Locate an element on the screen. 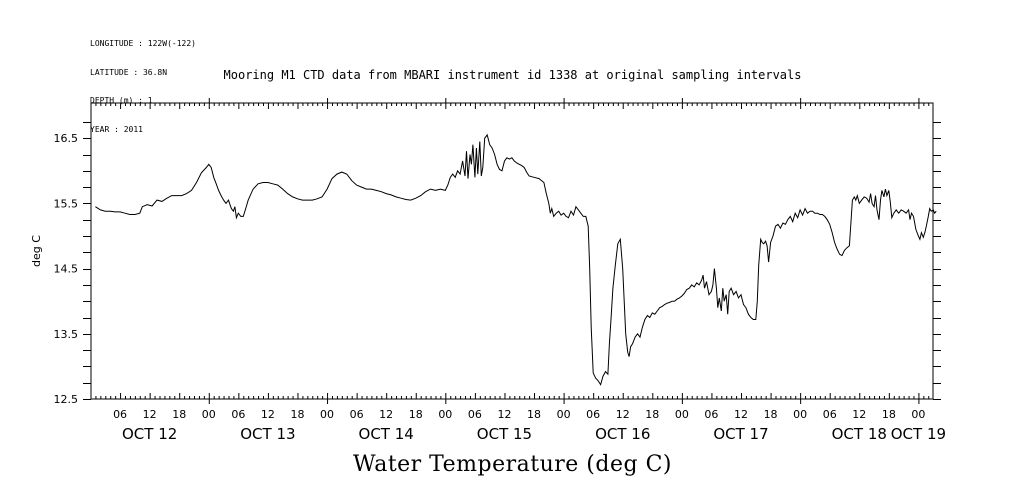  y-axis-label: deg C is located at coordinates (36, 251).